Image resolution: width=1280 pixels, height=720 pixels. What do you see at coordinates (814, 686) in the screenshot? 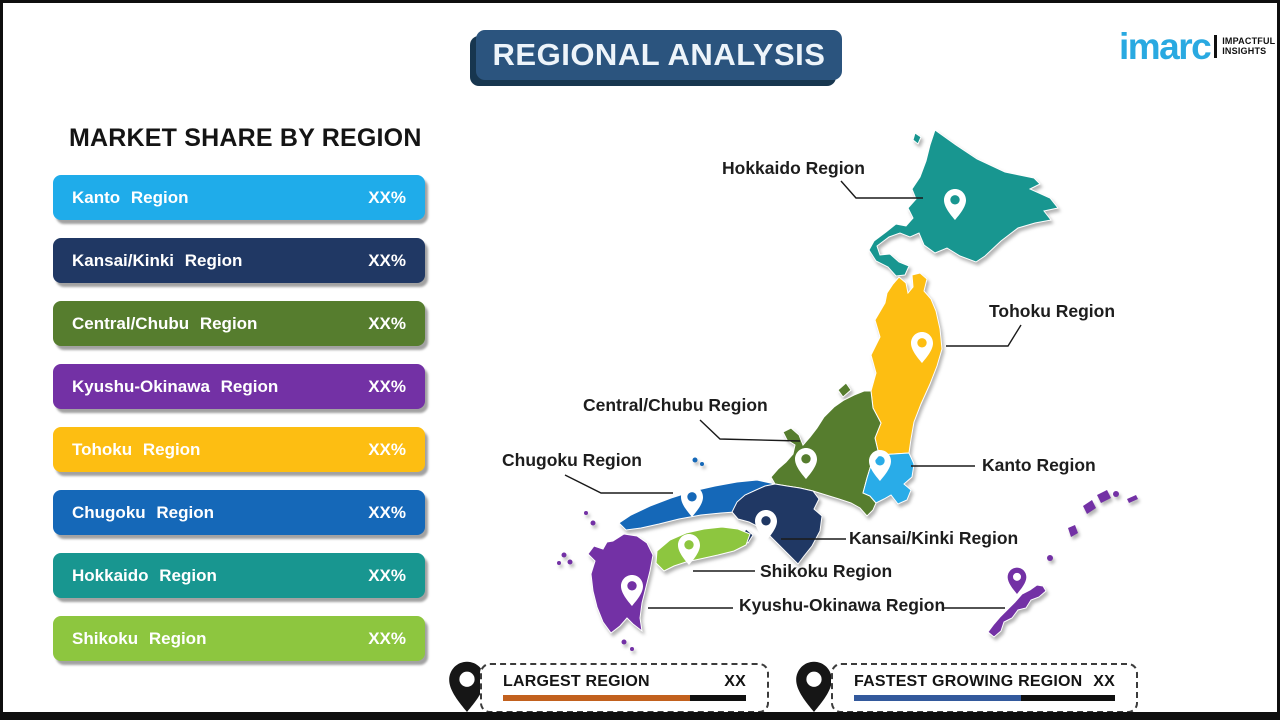
I see `fastest-growing-pin-icon` at bounding box center [814, 686].